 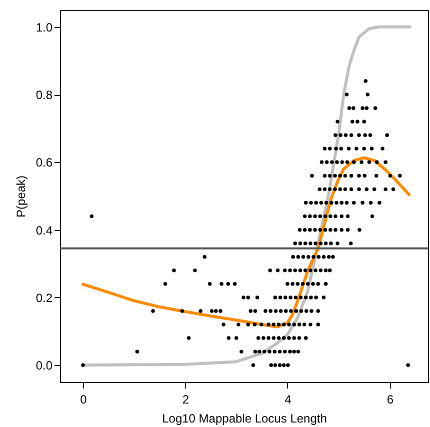 What do you see at coordinates (44, 365) in the screenshot?
I see `y-tick-label: 0.0` at bounding box center [44, 365].